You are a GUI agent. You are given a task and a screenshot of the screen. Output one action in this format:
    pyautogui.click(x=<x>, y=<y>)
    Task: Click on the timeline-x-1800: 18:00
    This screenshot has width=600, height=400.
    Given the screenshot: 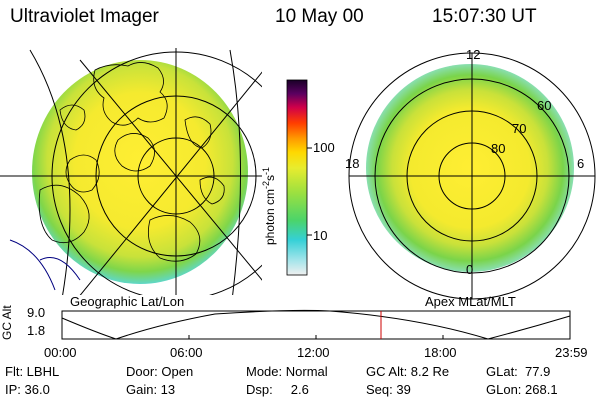 What is the action you would take?
    pyautogui.click(x=440, y=352)
    